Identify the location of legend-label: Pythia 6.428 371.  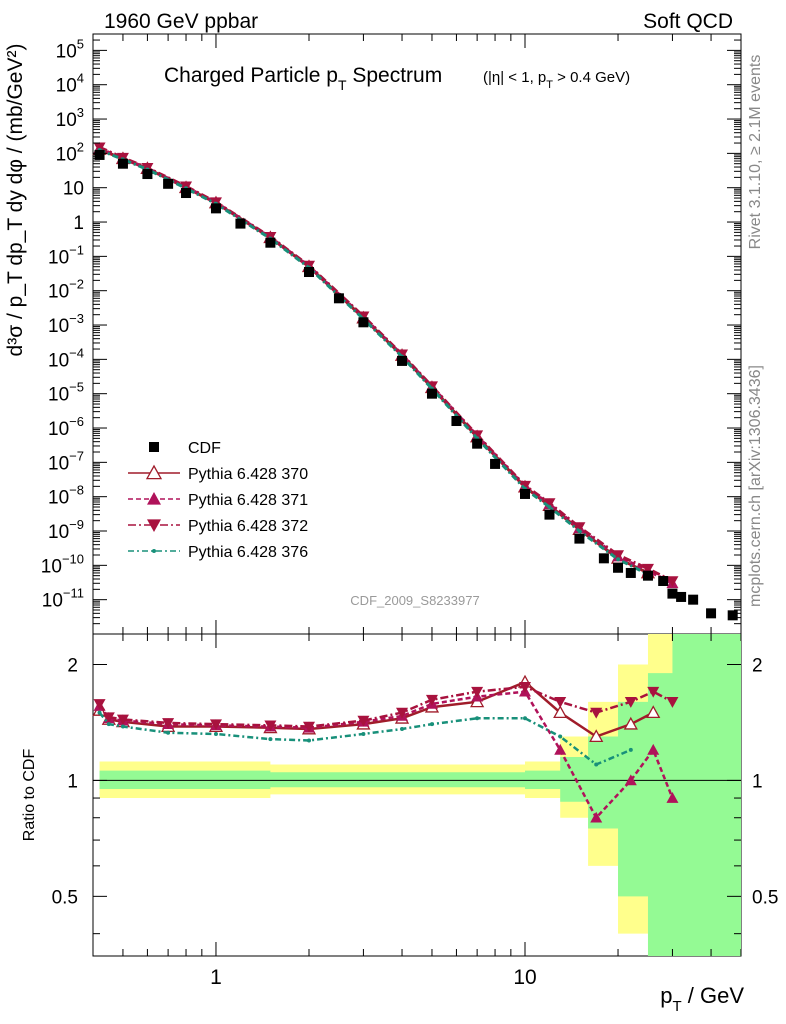
(248, 500).